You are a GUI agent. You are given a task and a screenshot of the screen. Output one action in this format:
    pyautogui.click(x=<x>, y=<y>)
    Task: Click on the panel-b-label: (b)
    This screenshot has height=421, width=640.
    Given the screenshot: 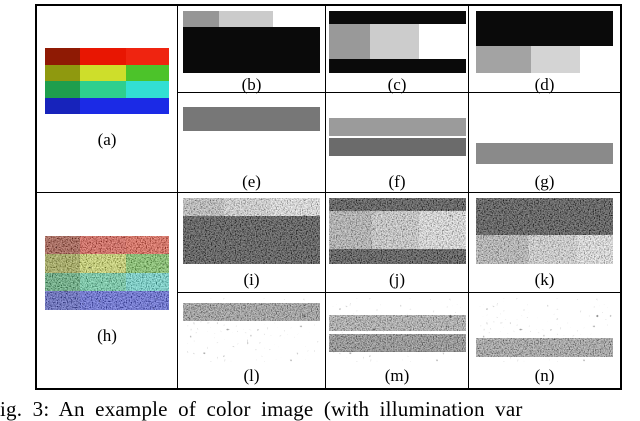 What is the action you would take?
    pyautogui.click(x=251, y=84)
    